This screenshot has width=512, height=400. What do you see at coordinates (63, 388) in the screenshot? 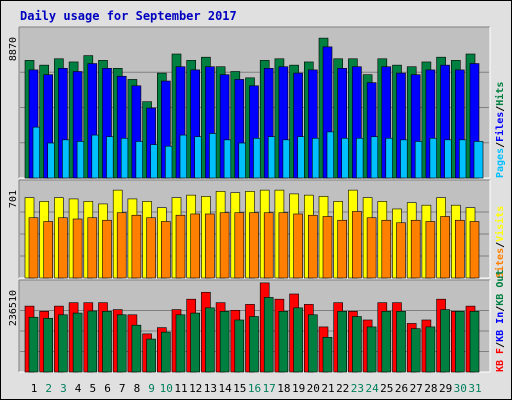
I see `day-label: 3` at bounding box center [63, 388].